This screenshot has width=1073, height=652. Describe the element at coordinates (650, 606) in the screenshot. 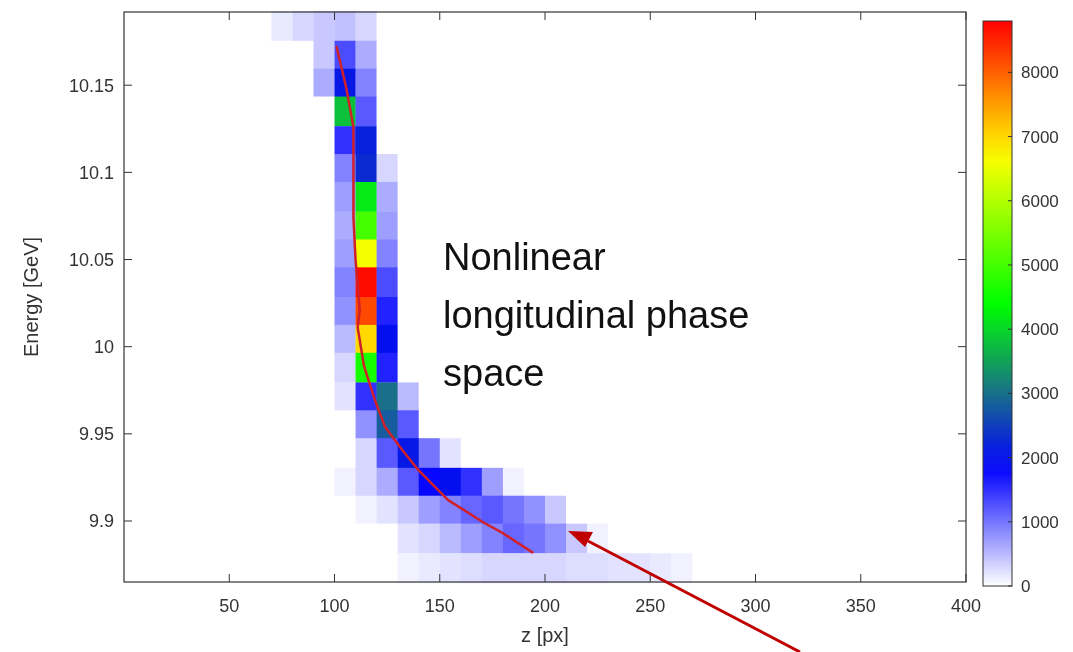

I see `x-tick-label: 250` at that location.